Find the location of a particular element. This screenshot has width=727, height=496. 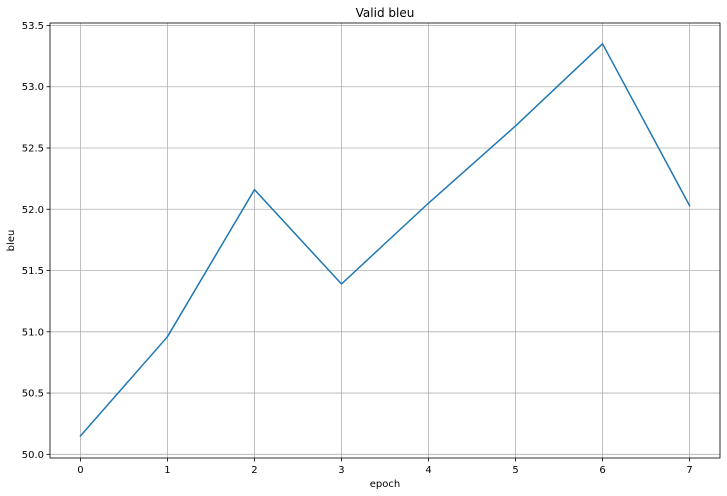

x-tick-label: 1 is located at coordinates (167, 470).